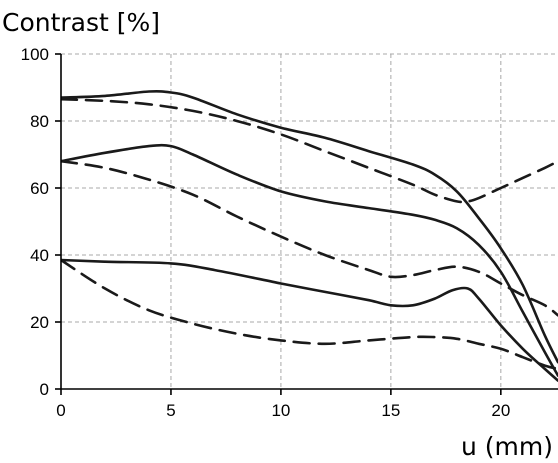  I want to click on x-tick-label: 5, so click(170, 410).